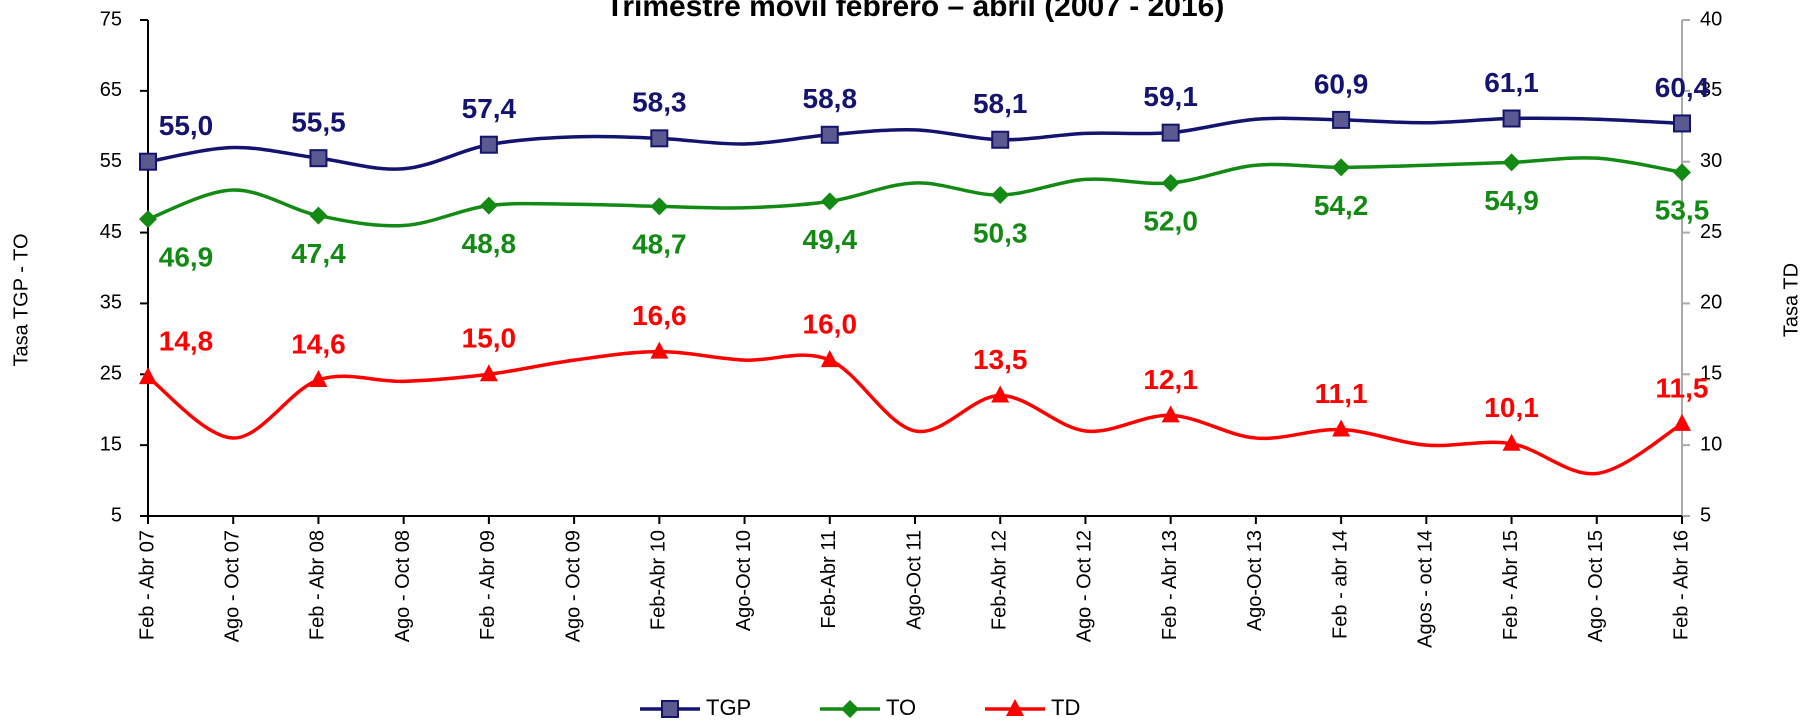 The height and width of the screenshot is (721, 1810). What do you see at coordinates (111, 19) in the screenshot?
I see `y-tick-label: 75` at bounding box center [111, 19].